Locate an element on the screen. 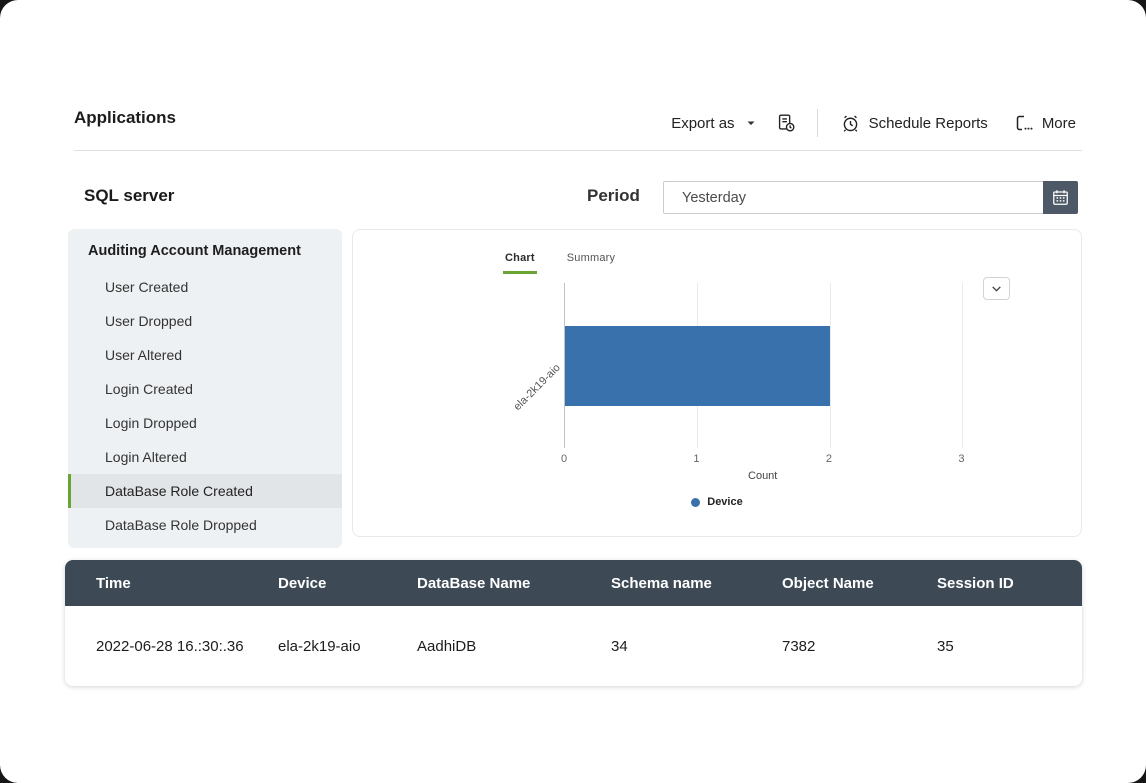  tab-summary: Summary is located at coordinates (591, 258).